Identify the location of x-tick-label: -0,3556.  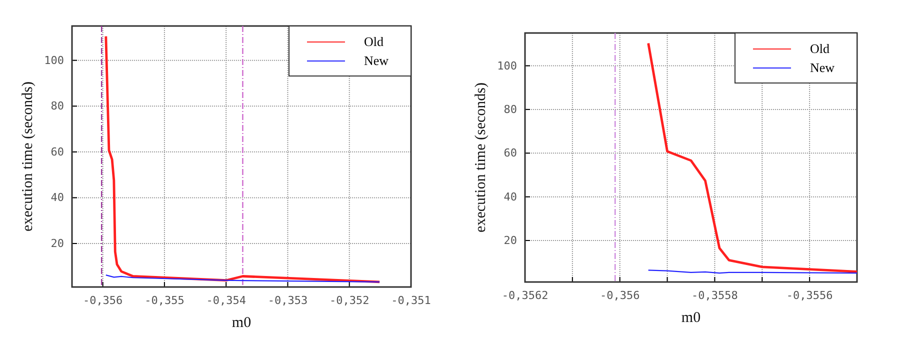
(809, 295).